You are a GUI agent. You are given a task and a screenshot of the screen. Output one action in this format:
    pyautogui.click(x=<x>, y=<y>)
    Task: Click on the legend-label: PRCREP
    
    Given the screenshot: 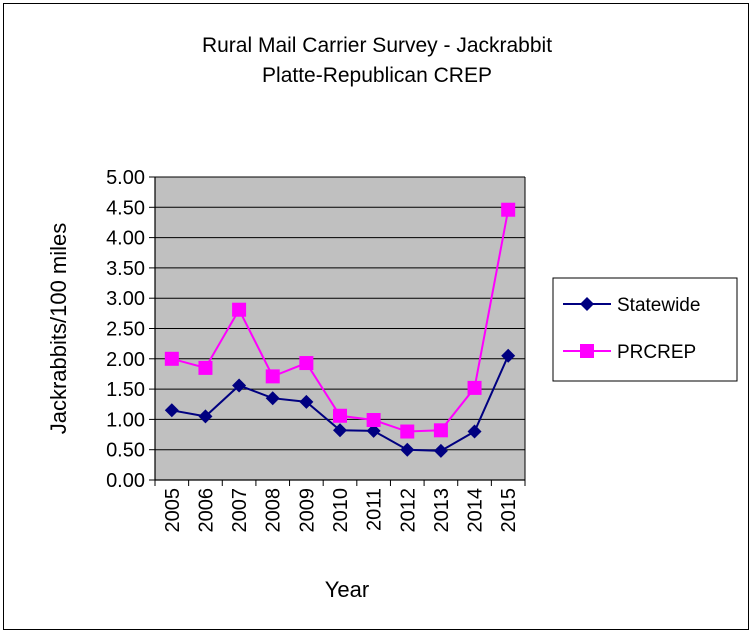 What is the action you would take?
    pyautogui.click(x=656, y=352)
    